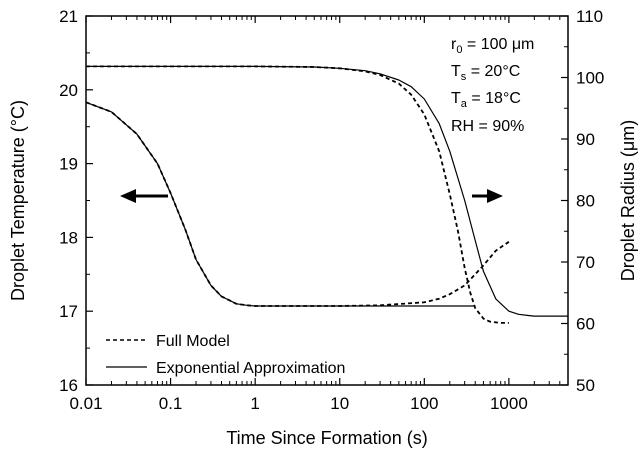 This screenshot has width=643, height=452. Describe the element at coordinates (585, 385) in the screenshot. I see `y-right-tick-label: 50` at that location.